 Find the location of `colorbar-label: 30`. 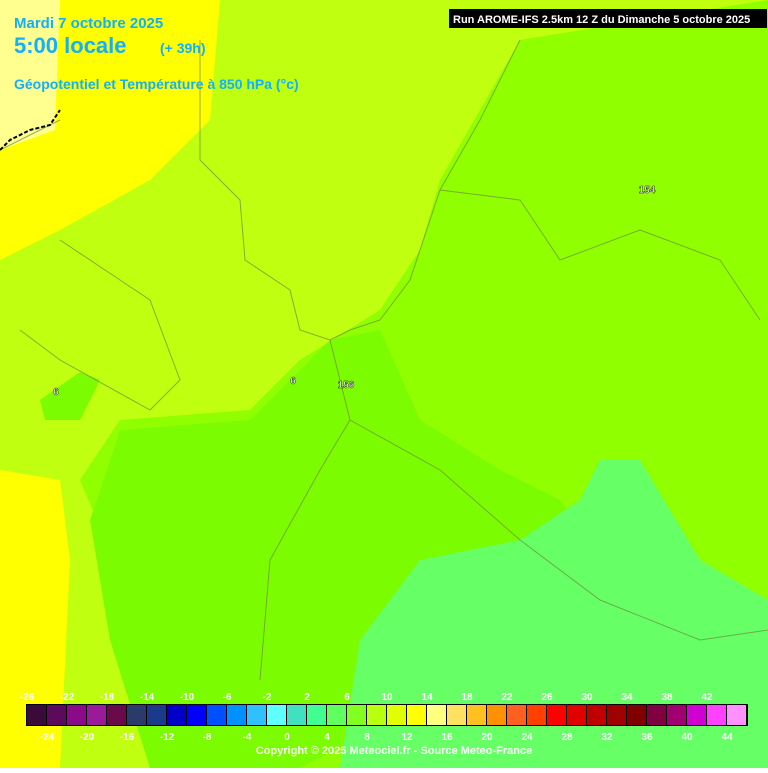

colorbar-label: 30 is located at coordinates (587, 697).